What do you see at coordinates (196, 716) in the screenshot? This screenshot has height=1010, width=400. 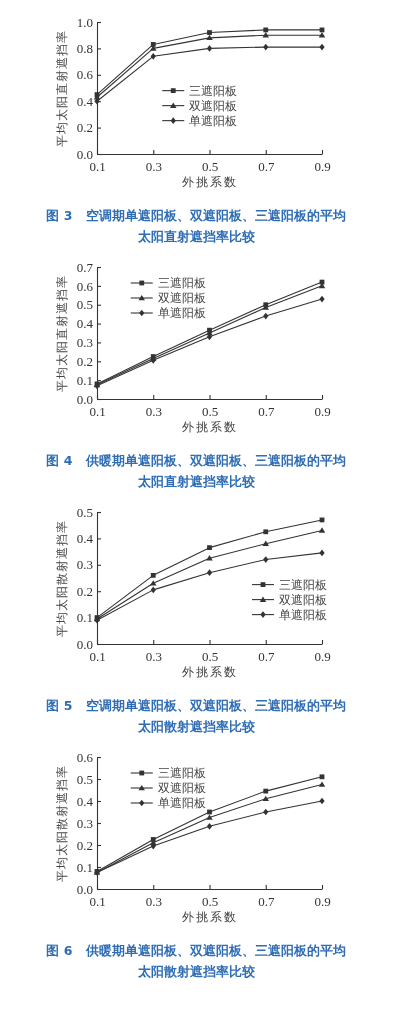 I see `text: 图 5 空调期单遮阳板、双遮阳板、三遮阳板的平均太阳散射遮挡率比较` at bounding box center [196, 716].